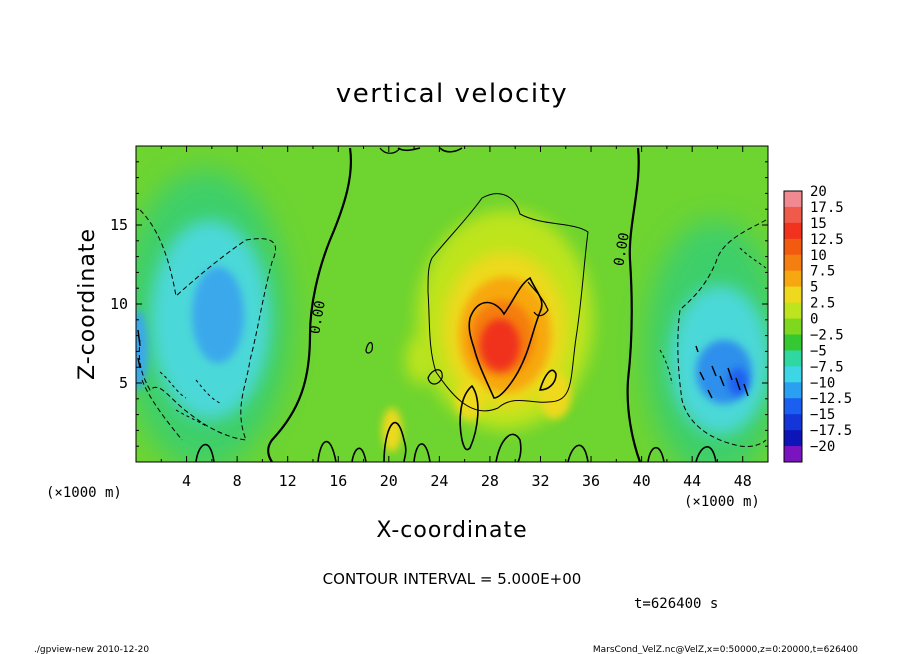 The height and width of the screenshot is (654, 904). Describe the element at coordinates (722, 333) in the screenshot. I see `contour-minus-5-right` at that location.